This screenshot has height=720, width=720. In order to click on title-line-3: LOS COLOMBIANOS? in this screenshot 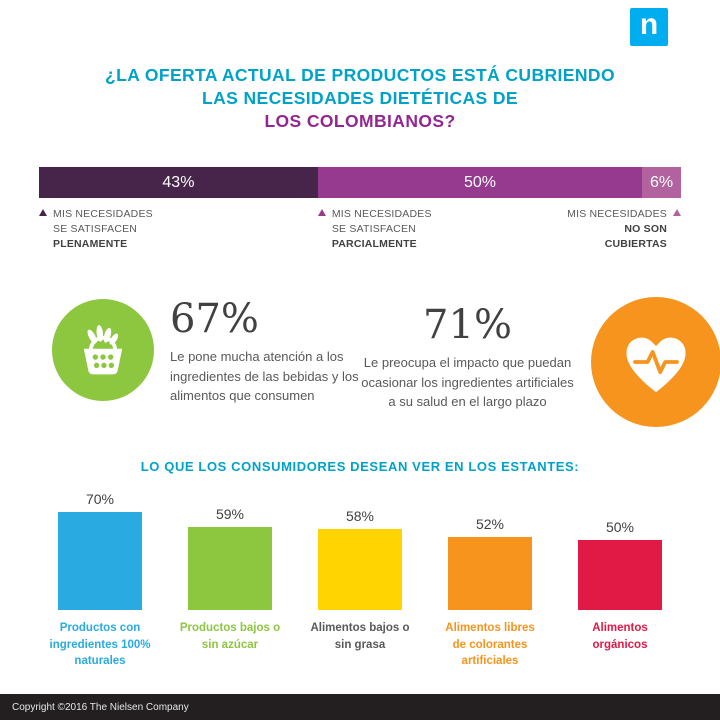, I will do `click(360, 121)`.